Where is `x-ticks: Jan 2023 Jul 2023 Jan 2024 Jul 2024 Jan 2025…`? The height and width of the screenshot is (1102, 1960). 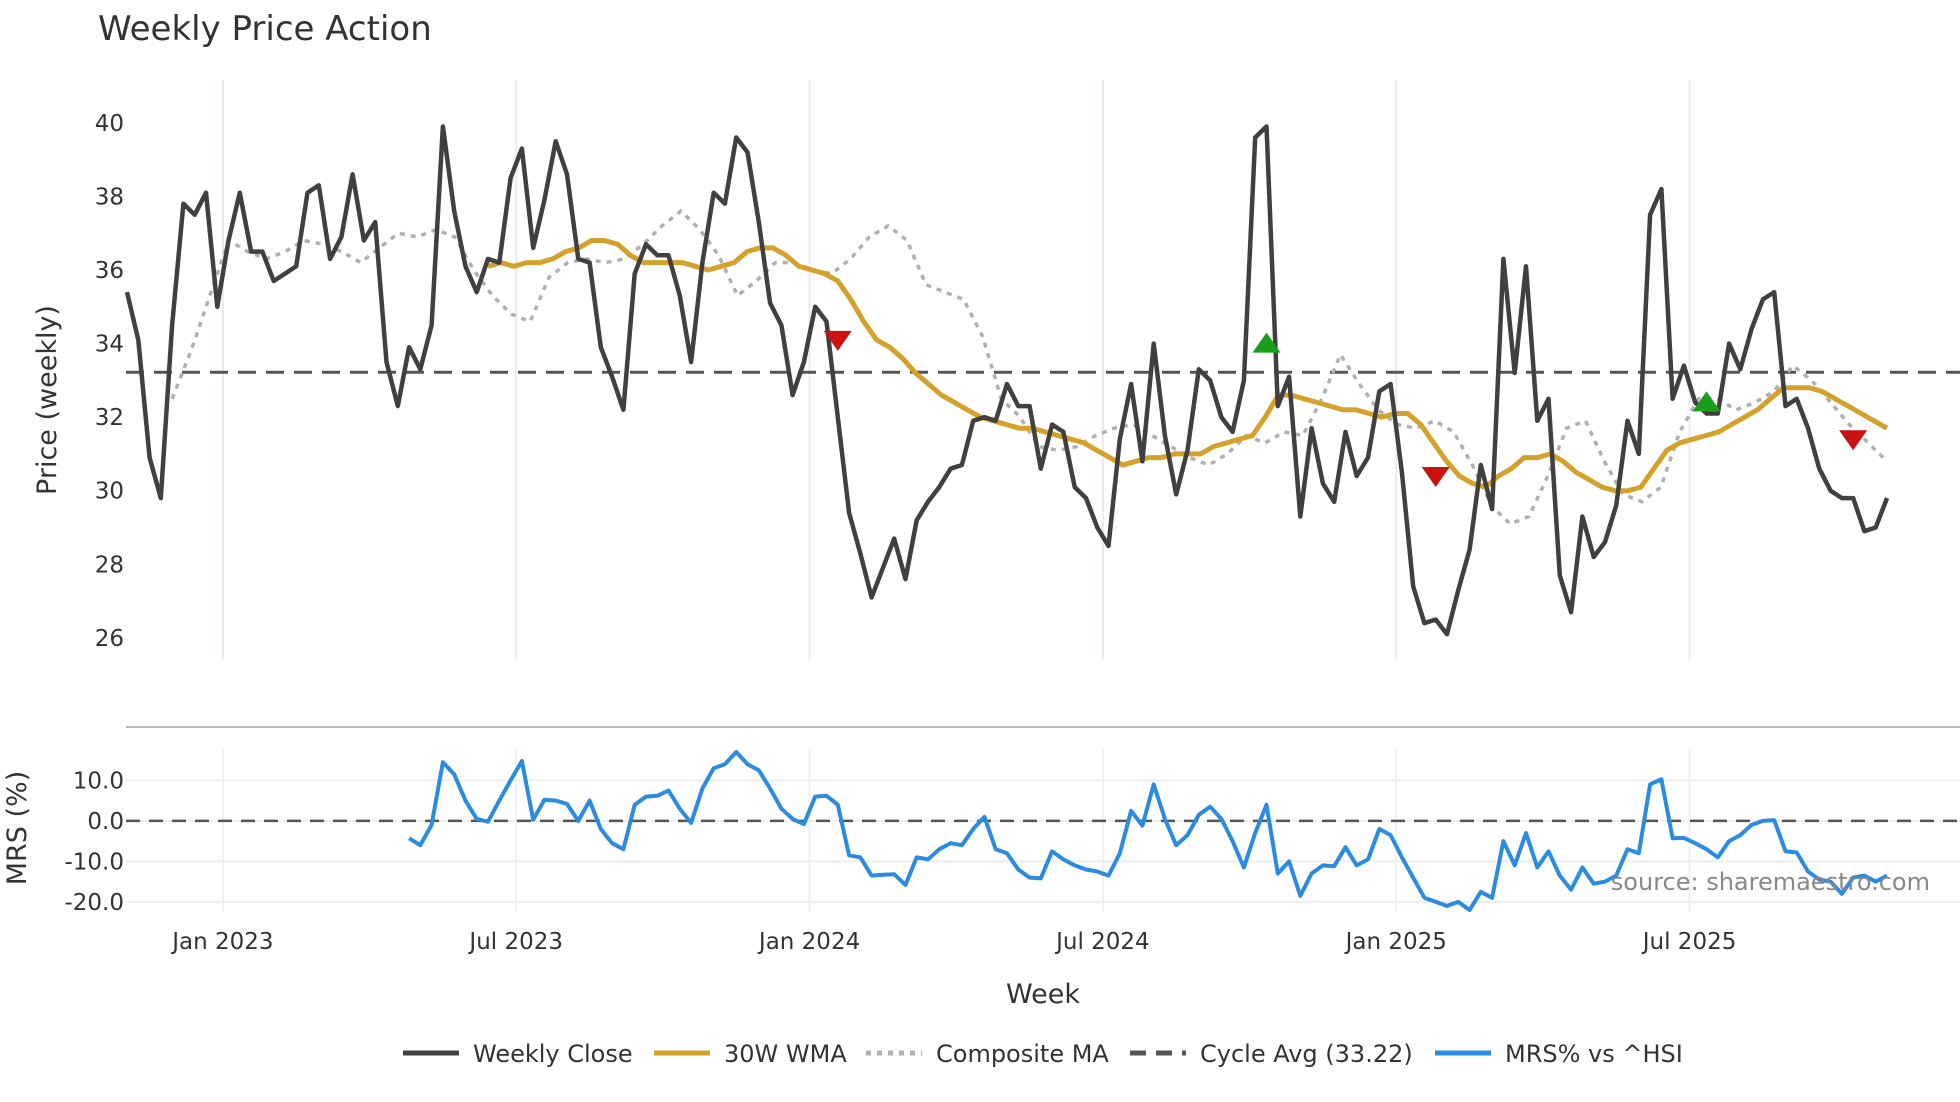
x-ticks: Jan 2023 Jul 2023 Jan 2024 Jul 2024 Jan 2025… is located at coordinates (953, 942).